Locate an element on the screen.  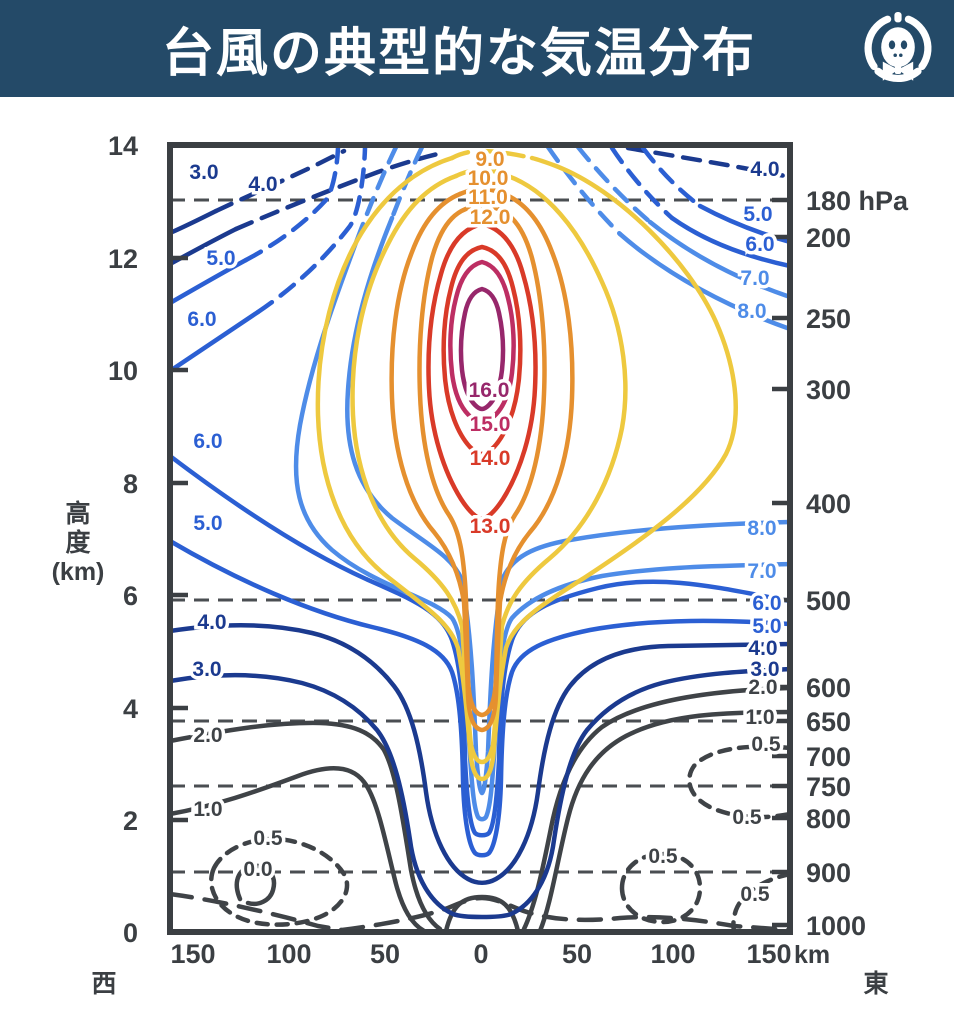
contour-1.0-west is located at coordinates (297, 850).